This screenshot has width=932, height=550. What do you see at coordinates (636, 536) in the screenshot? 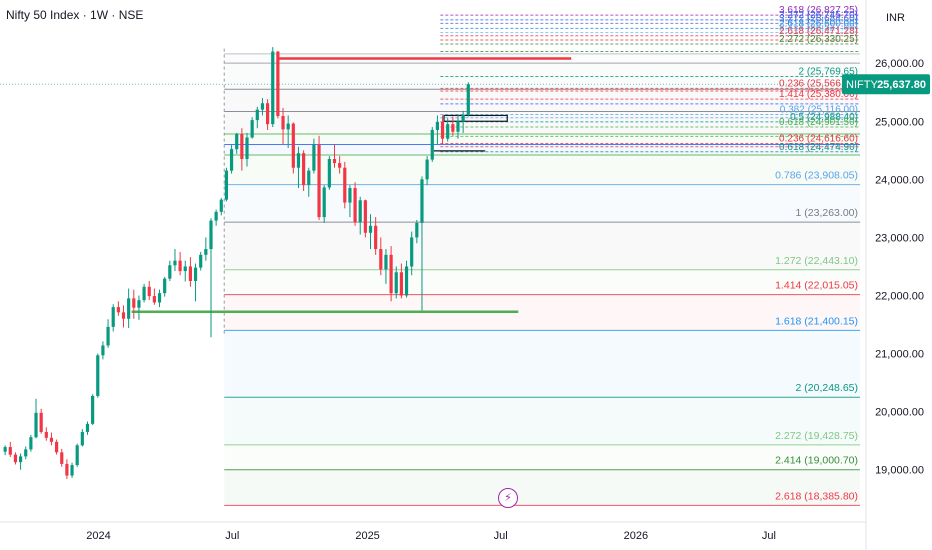
I see `x-tick-label: 2026` at bounding box center [636, 536].